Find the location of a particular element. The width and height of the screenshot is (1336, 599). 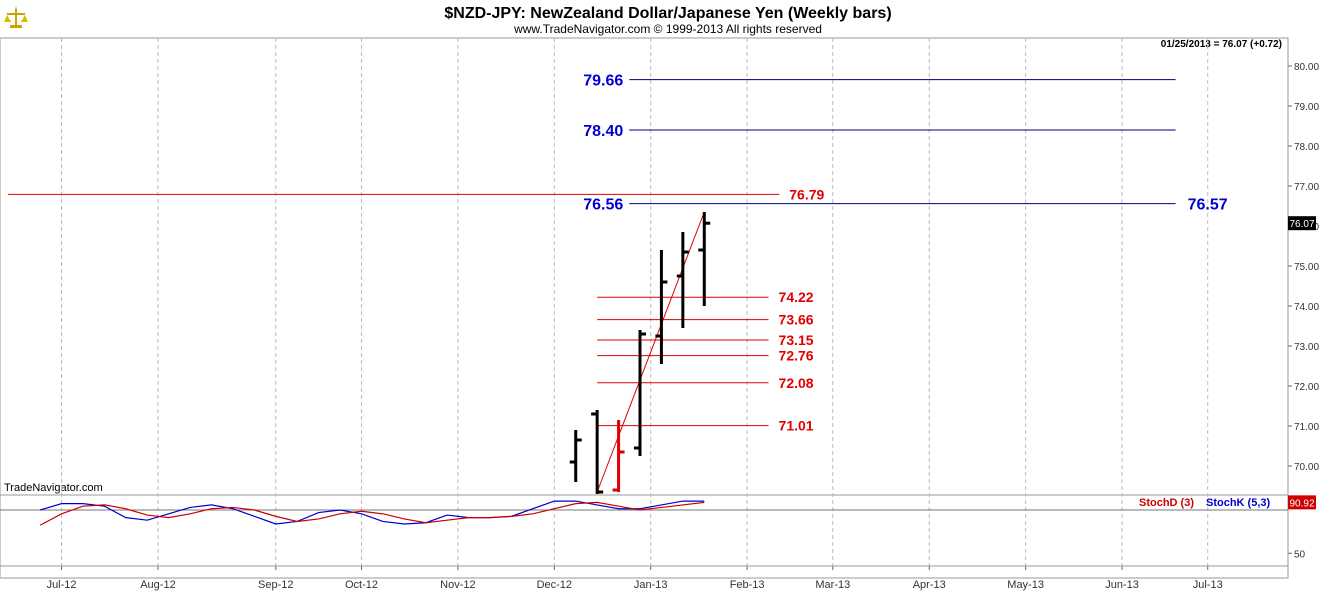

retracement-label-5: 71.01 is located at coordinates (796, 426).